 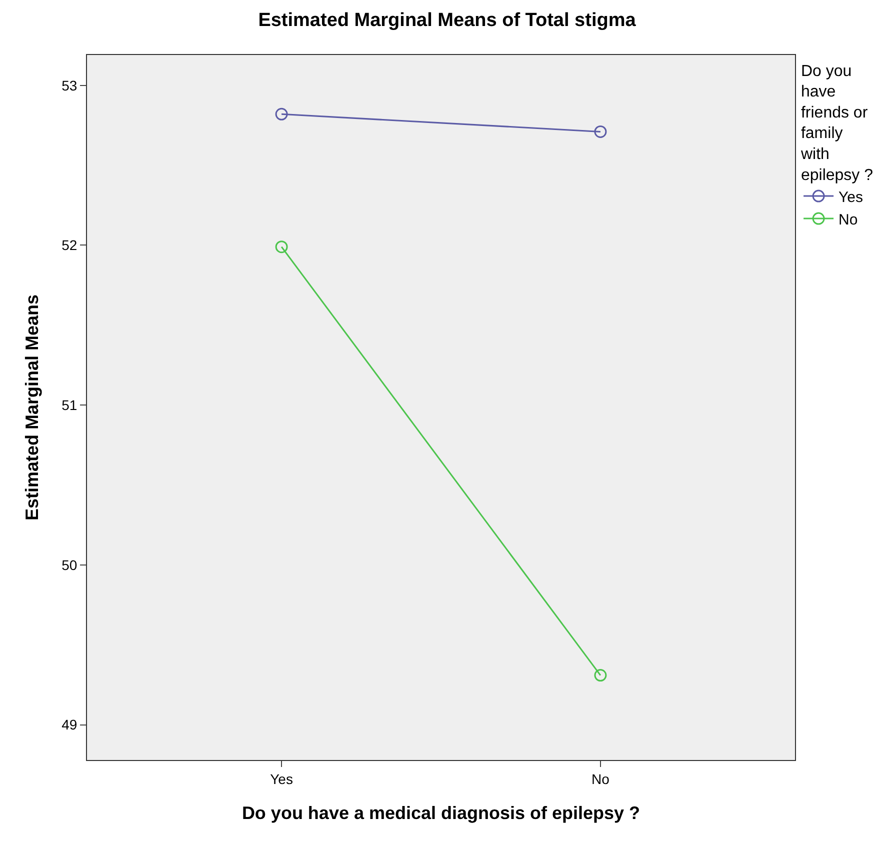 I want to click on legend-label: Yes, so click(x=851, y=197).